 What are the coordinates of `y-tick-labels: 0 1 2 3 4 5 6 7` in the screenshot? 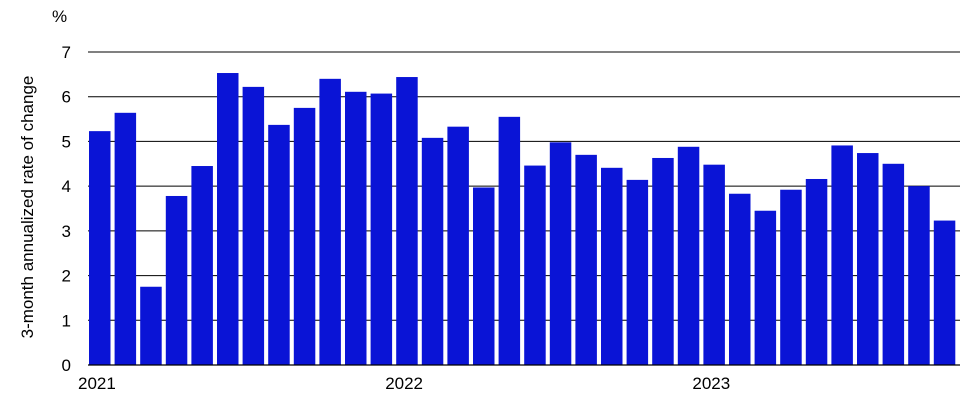 It's located at (66, 209).